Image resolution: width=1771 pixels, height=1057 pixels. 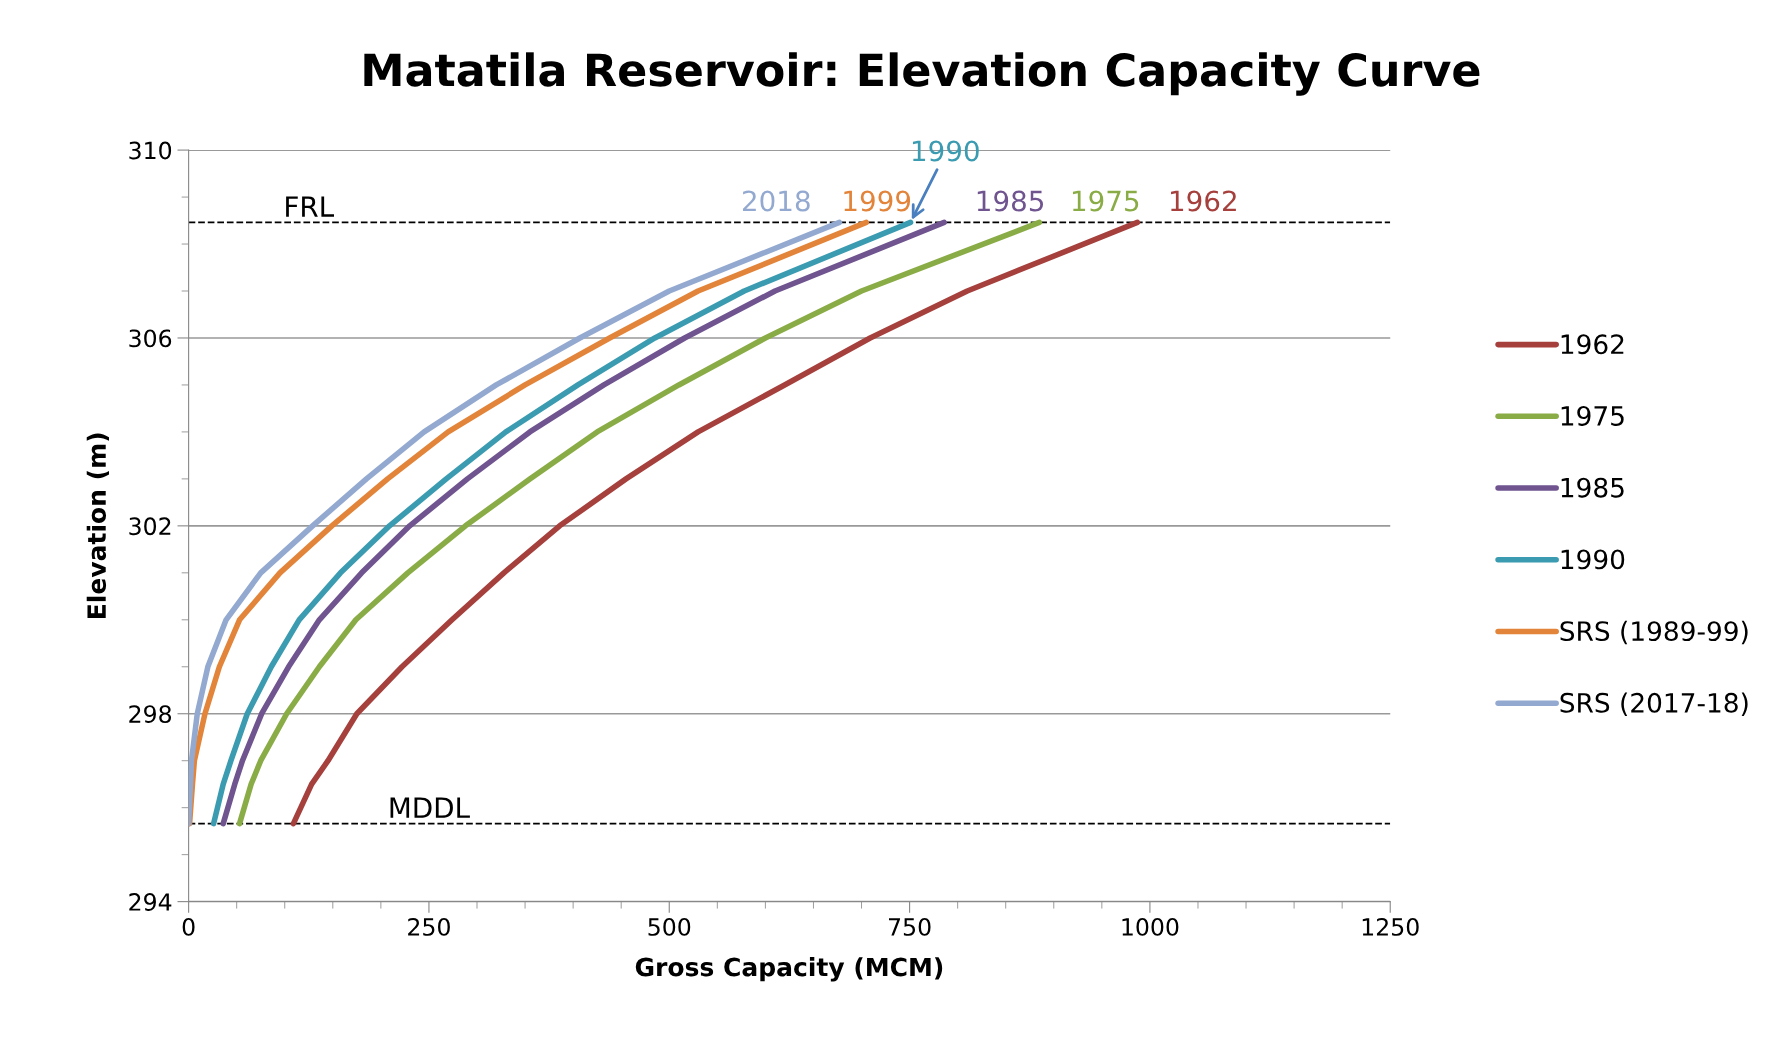 I want to click on ref-line-label: MDDL, so click(x=430, y=807).